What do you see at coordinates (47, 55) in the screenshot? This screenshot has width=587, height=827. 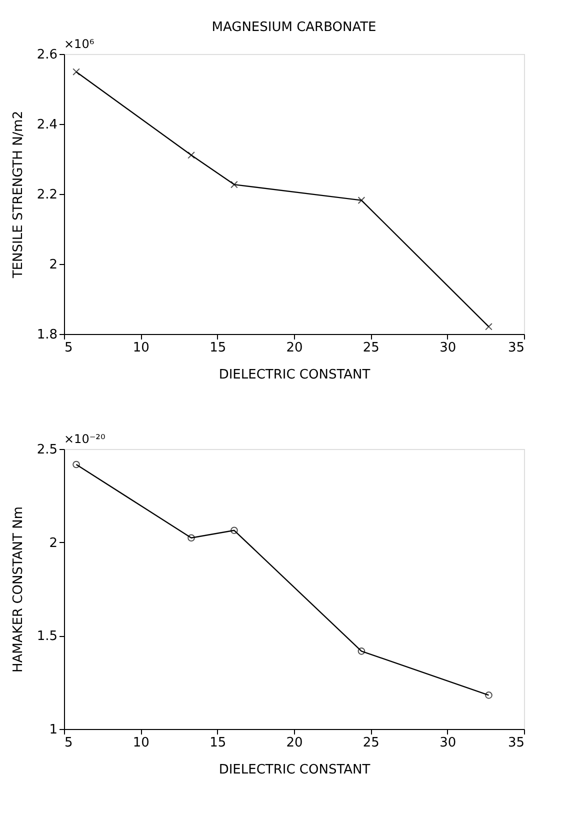 I see `y-tick-label: 2.6` at bounding box center [47, 55].